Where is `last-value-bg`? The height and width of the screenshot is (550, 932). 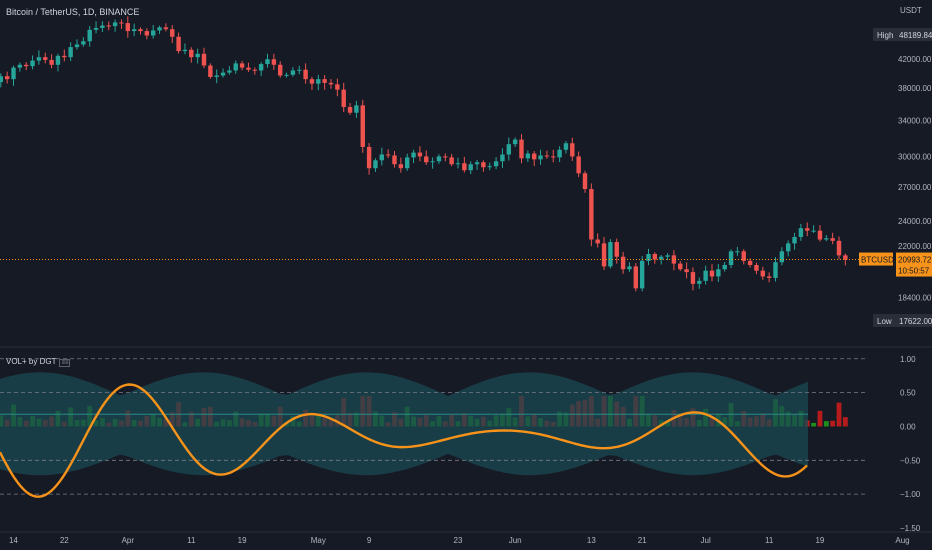
last-value-bg is located at coordinates (914, 264).